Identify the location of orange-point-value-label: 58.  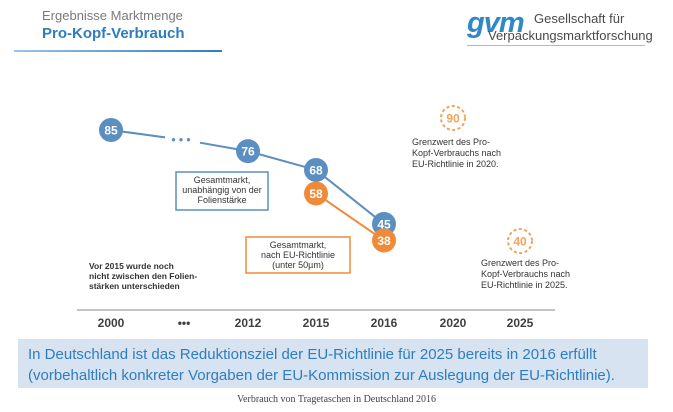
(316, 194).